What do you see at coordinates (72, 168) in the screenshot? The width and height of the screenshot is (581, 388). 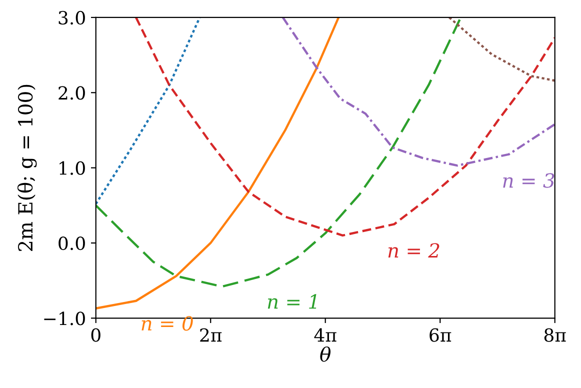 I see `y-tick-label: 1.0` at bounding box center [72, 168].